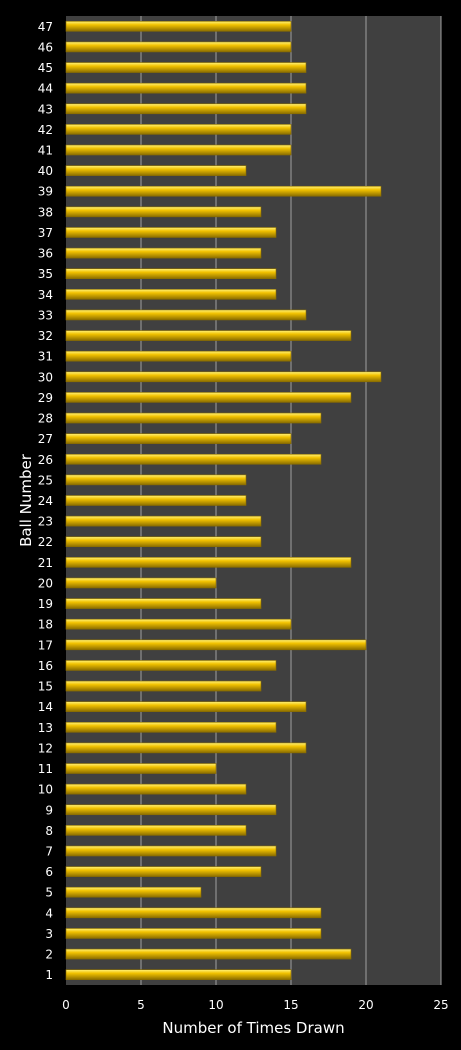 Image resolution: width=461 pixels, height=1050 pixels. I want to click on y-tick-label: 4, so click(49, 913).